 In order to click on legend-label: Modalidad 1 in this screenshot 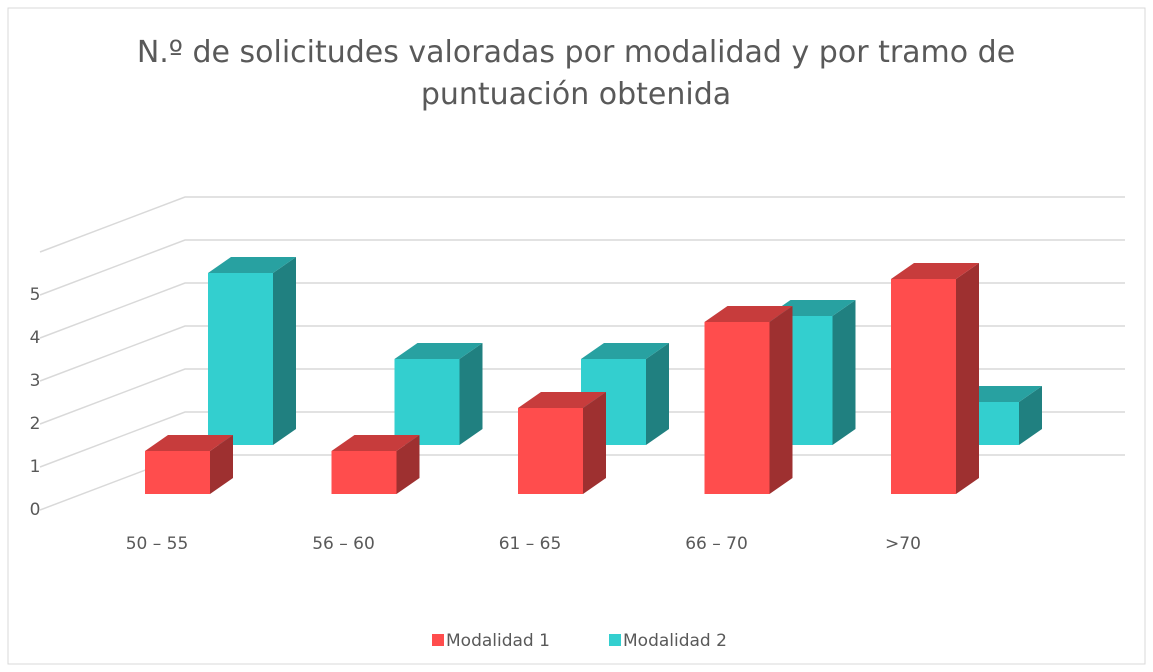, I will do `click(498, 641)`.